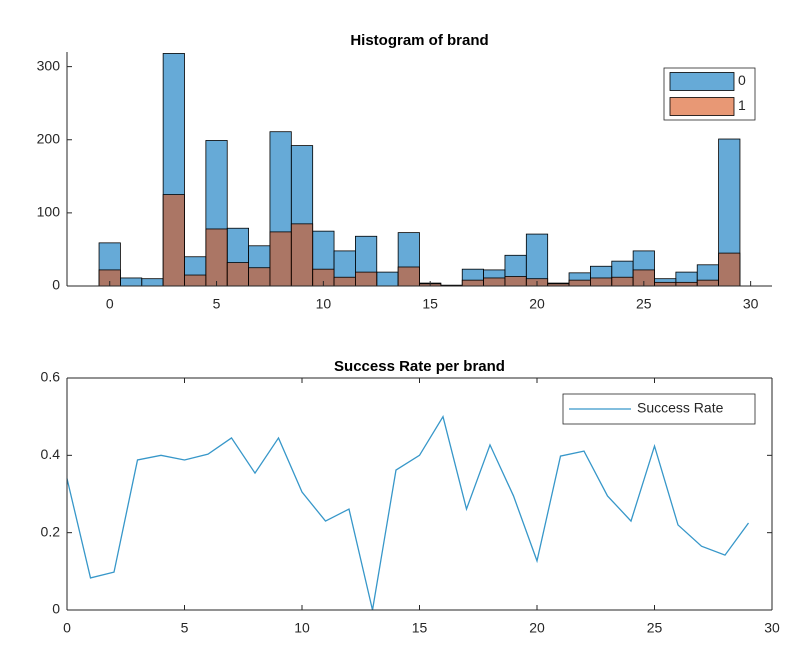  Describe the element at coordinates (709, 94) in the screenshot. I see `legend: 01` at that location.